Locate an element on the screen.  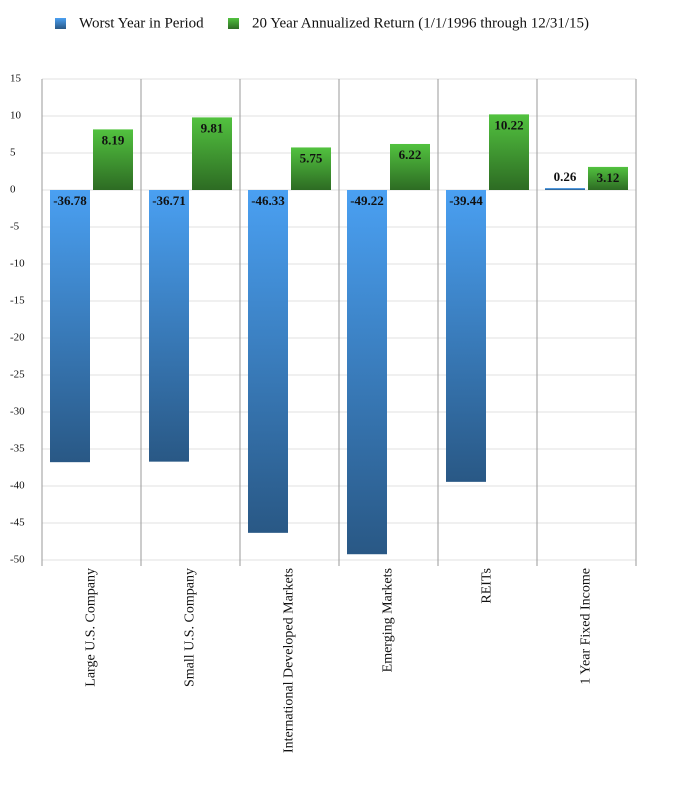
x-tick-label: REITs is located at coordinates (487, 586).